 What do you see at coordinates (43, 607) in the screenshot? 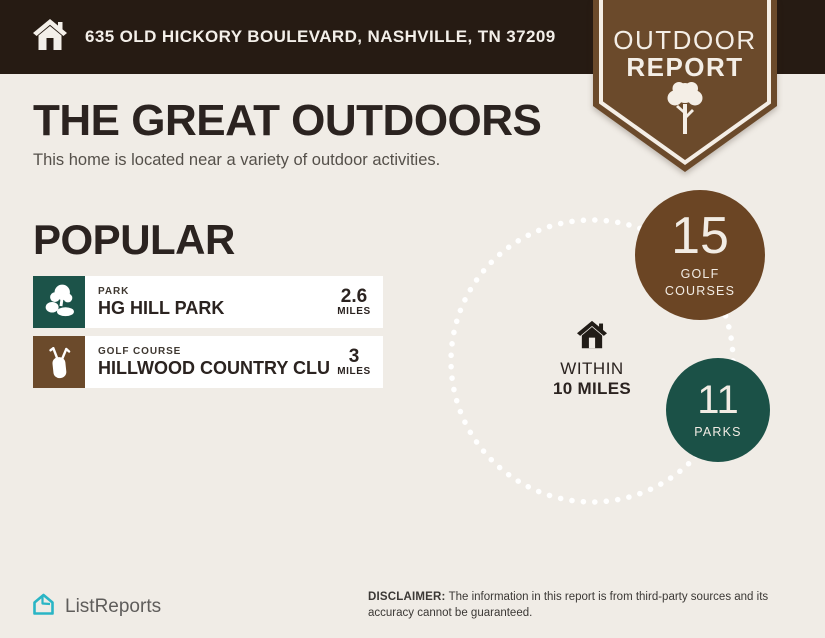
I see `listreports-house-icon` at bounding box center [43, 607].